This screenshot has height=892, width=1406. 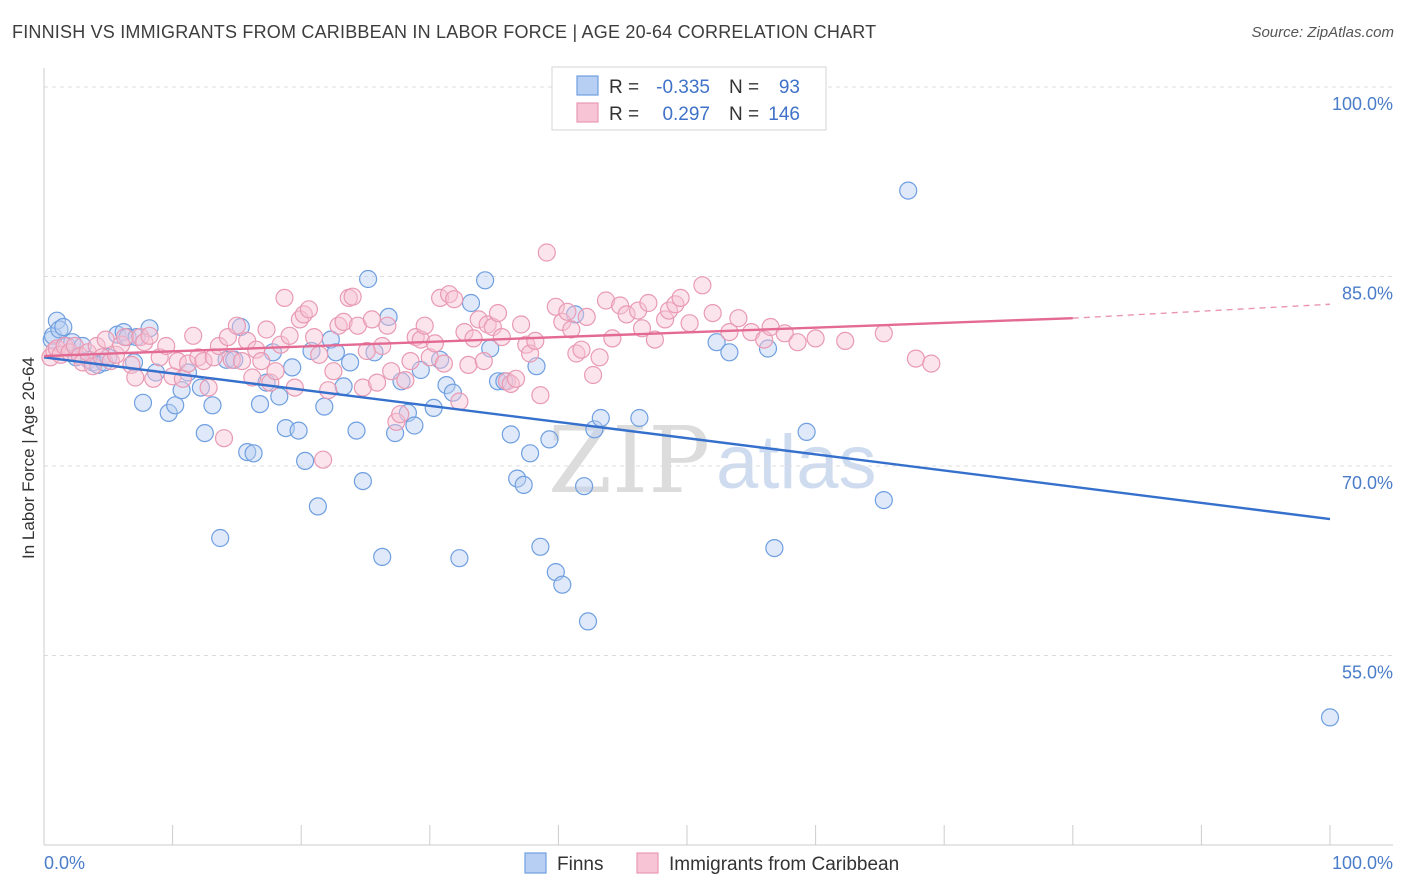 What do you see at coordinates (683, 87) in the screenshot?
I see `stats-r-value-finns: -0.335` at bounding box center [683, 87].